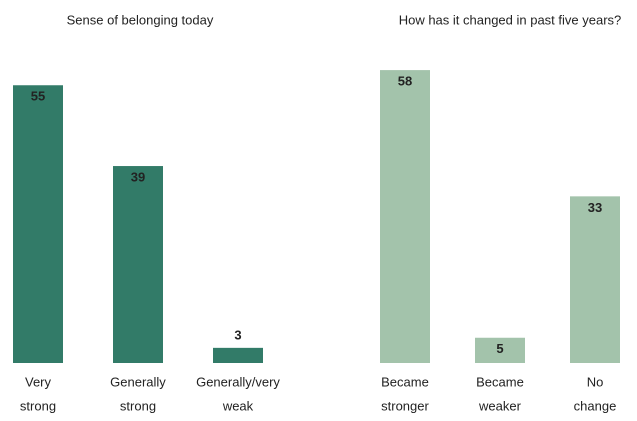 Image resolution: width=637 pixels, height=421 pixels. Describe the element at coordinates (138, 381) in the screenshot. I see `category-label: Generally` at that location.